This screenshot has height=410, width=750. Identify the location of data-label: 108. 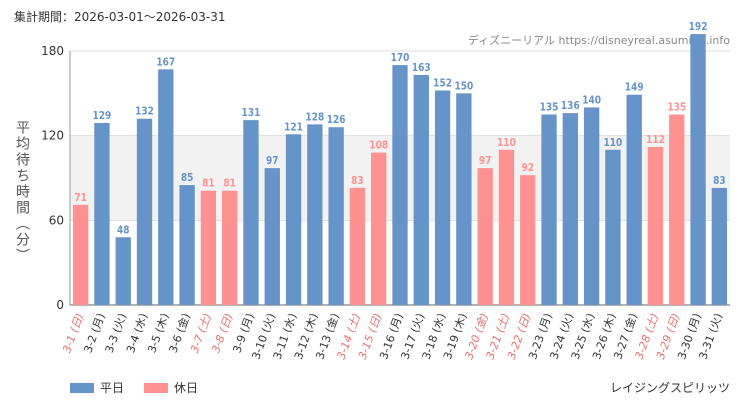
(378, 146).